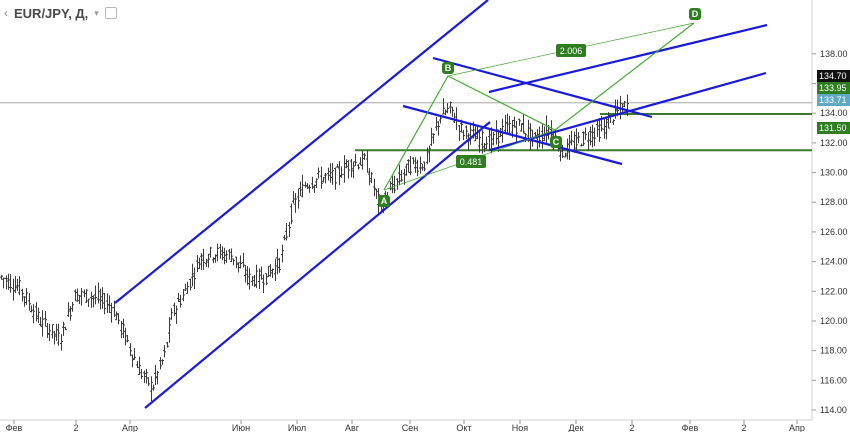 Image resolution: width=850 pixels, height=432 pixels. What do you see at coordinates (834, 291) in the screenshot?
I see `y-tick-label: 122.00` at bounding box center [834, 291].